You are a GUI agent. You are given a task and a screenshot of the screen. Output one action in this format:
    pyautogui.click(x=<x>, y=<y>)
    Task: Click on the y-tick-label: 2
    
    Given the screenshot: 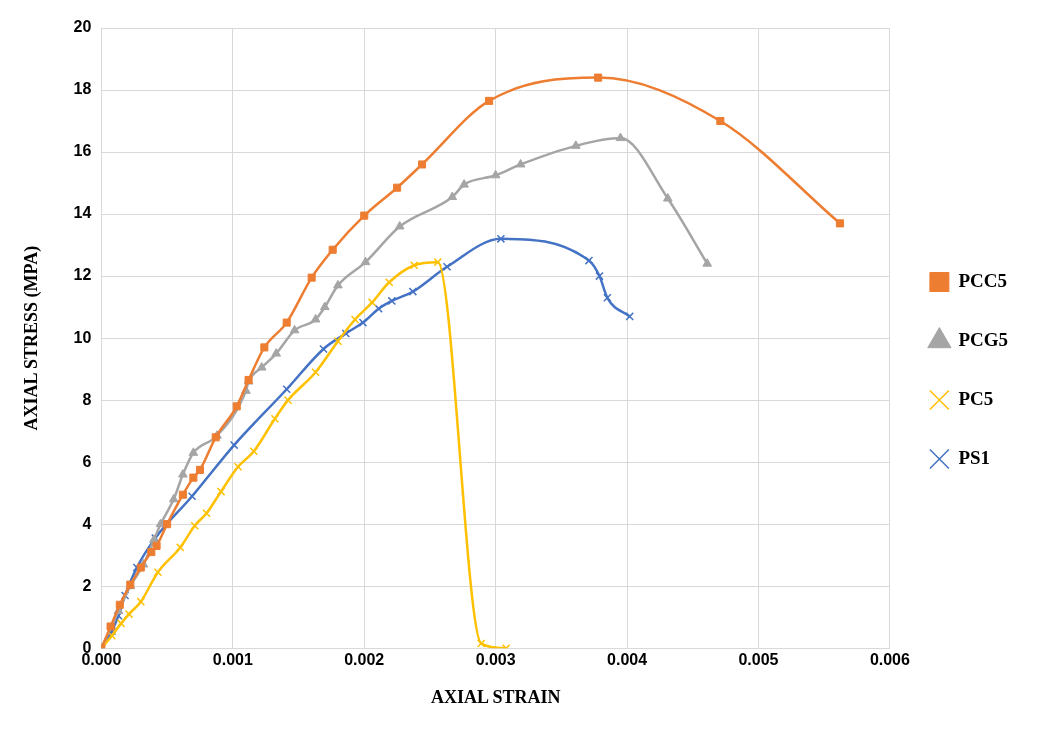 What is the action you would take?
    pyautogui.click(x=87, y=585)
    